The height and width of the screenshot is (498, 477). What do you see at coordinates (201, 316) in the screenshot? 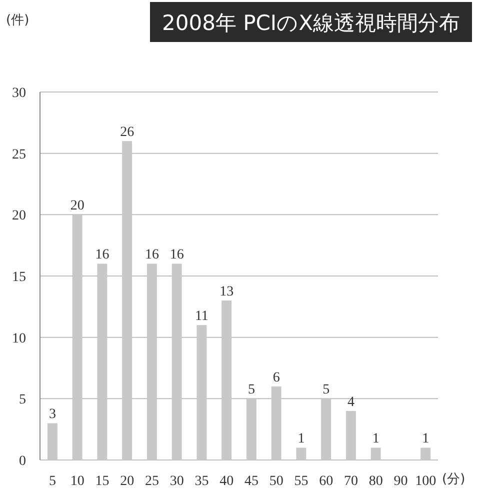
I see `data-label: 11` at bounding box center [201, 316].